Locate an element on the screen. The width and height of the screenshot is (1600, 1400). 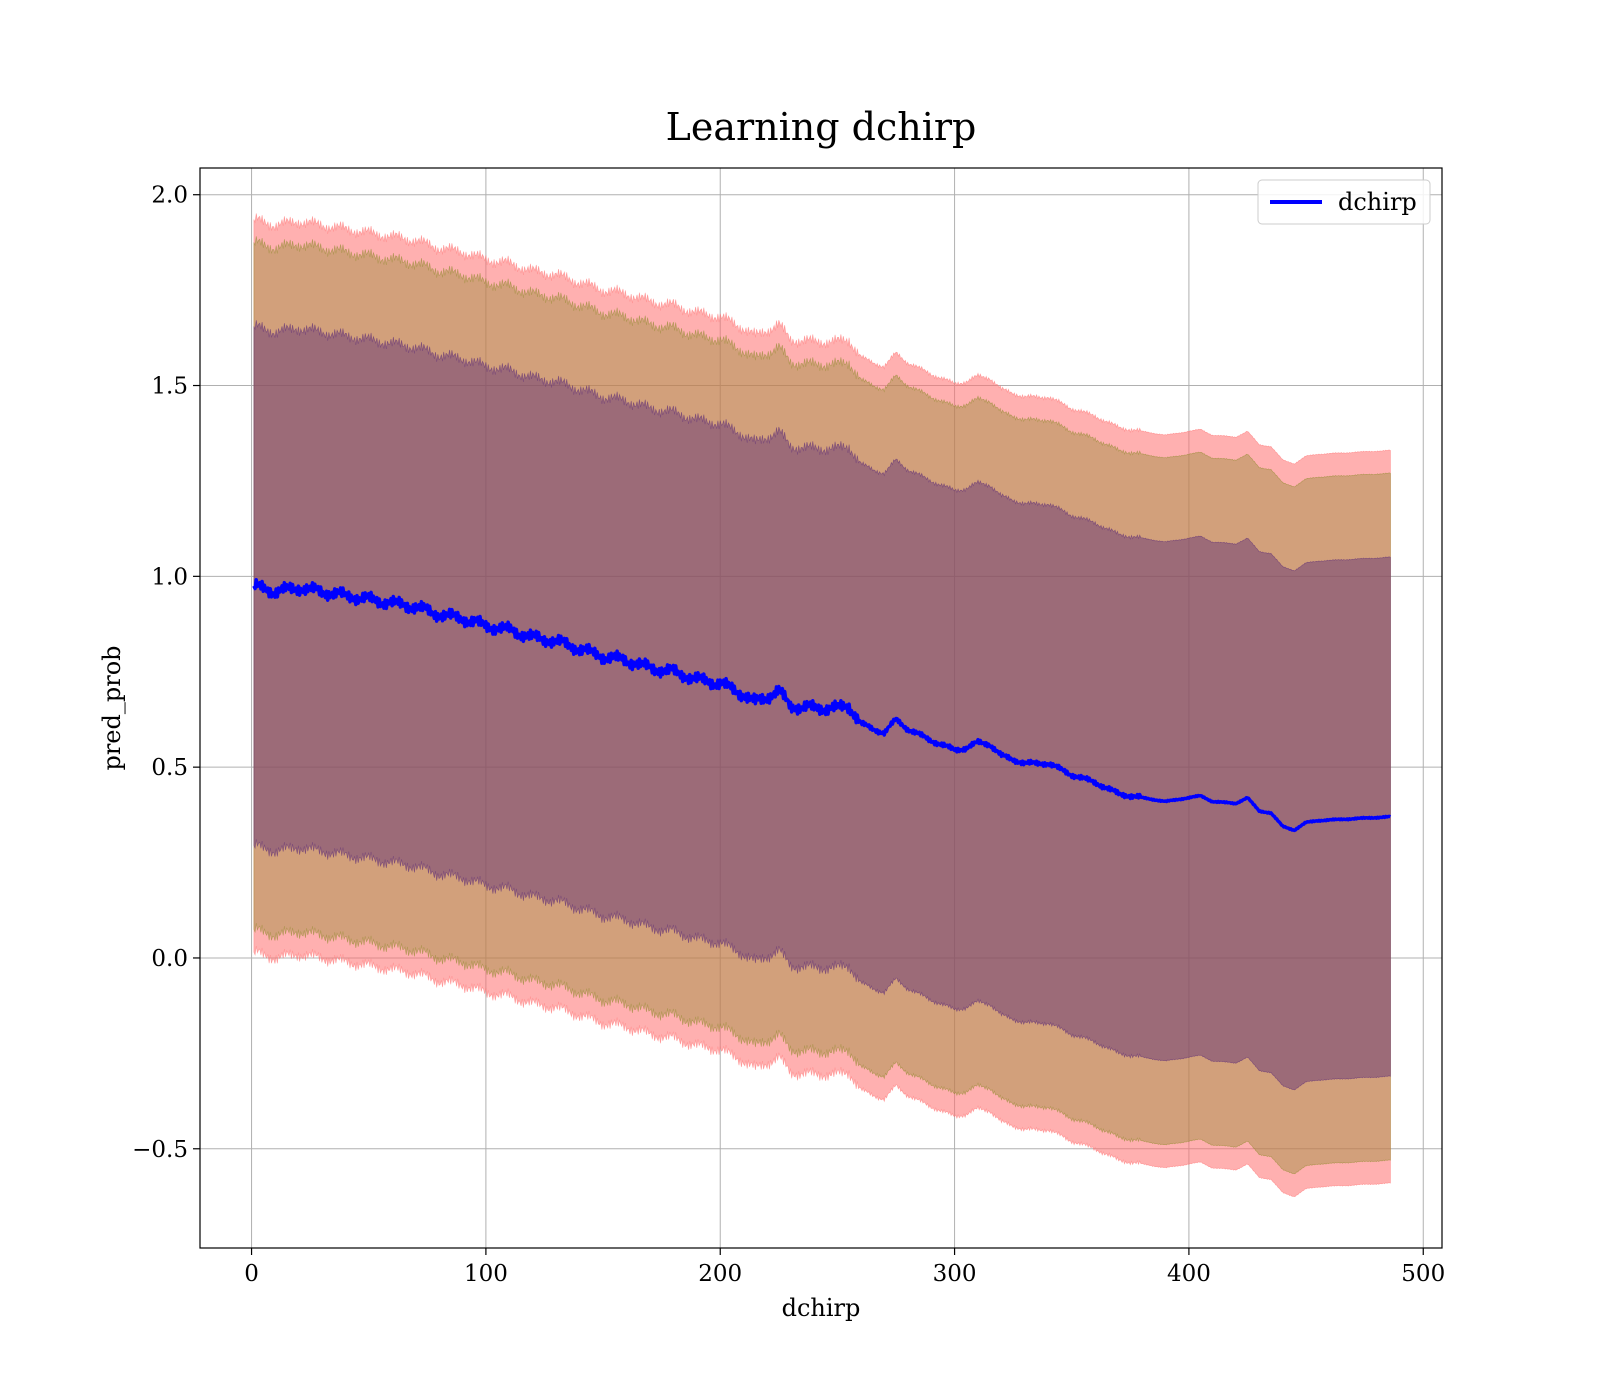
x-tick-label: 200 is located at coordinates (720, 1274).